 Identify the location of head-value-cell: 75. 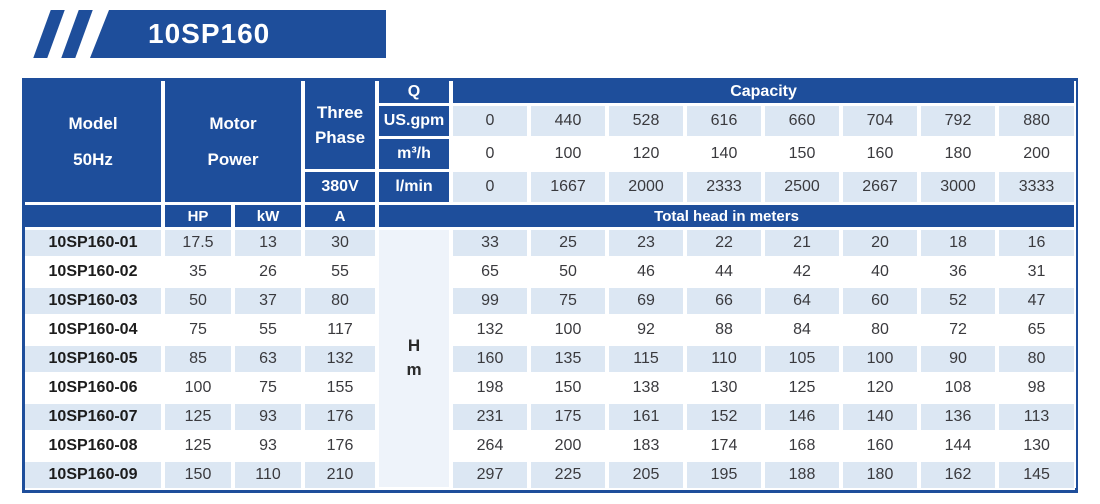
(569, 301).